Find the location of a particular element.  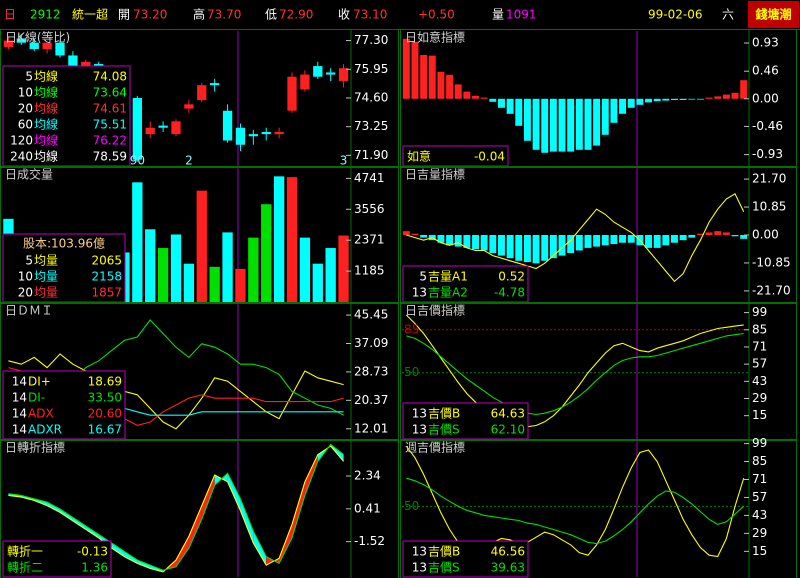

y-tick-label: 15 is located at coordinates (759, 551).